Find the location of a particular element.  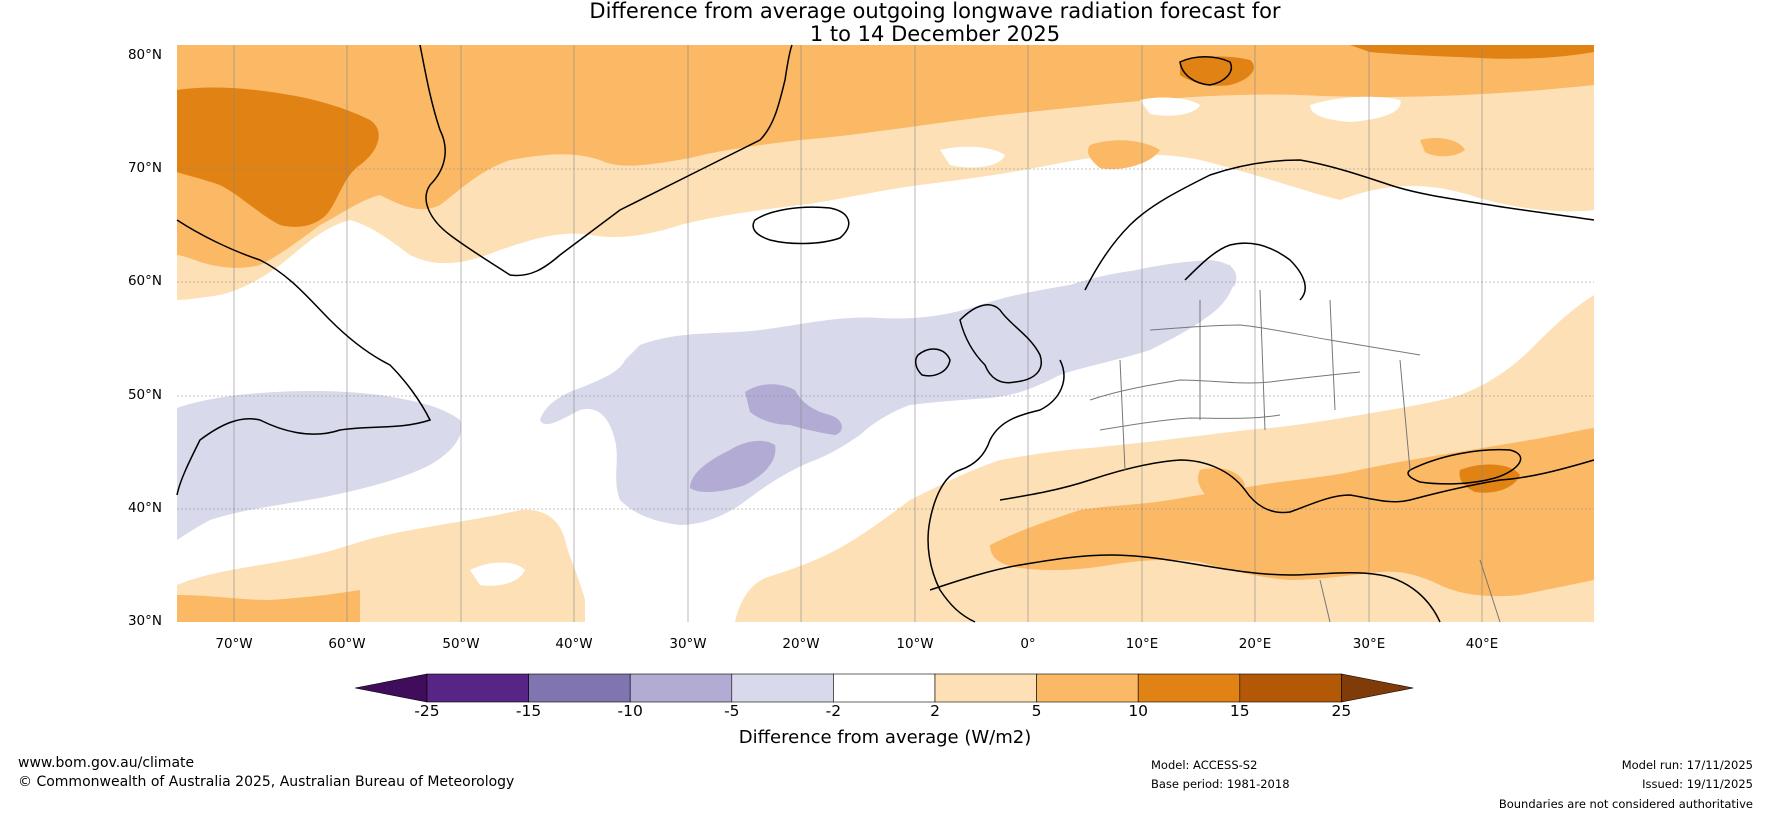

issued-date: Issued: 19/11/2025 is located at coordinates (1697, 784).